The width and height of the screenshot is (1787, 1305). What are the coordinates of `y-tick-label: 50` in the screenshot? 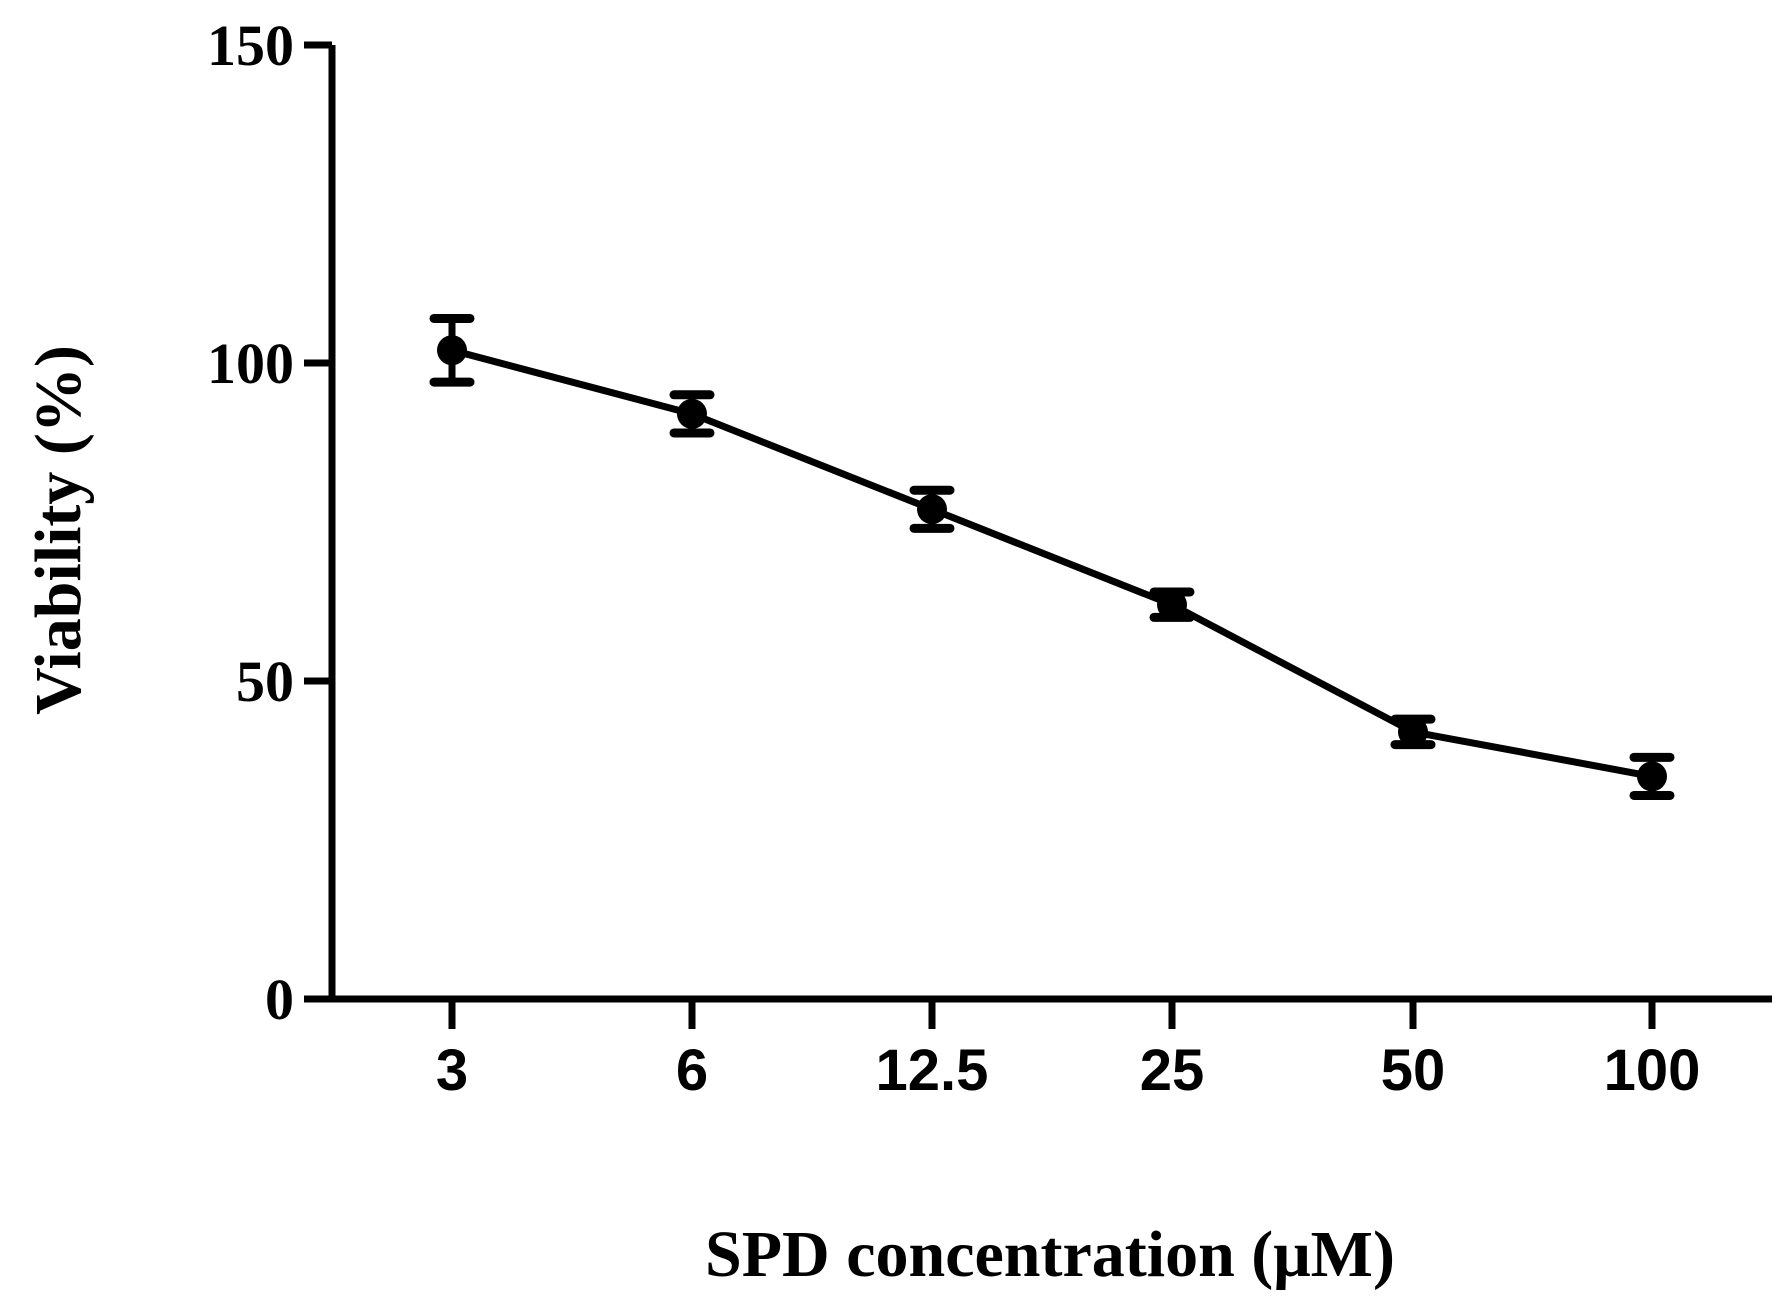 It's located at (265, 681).